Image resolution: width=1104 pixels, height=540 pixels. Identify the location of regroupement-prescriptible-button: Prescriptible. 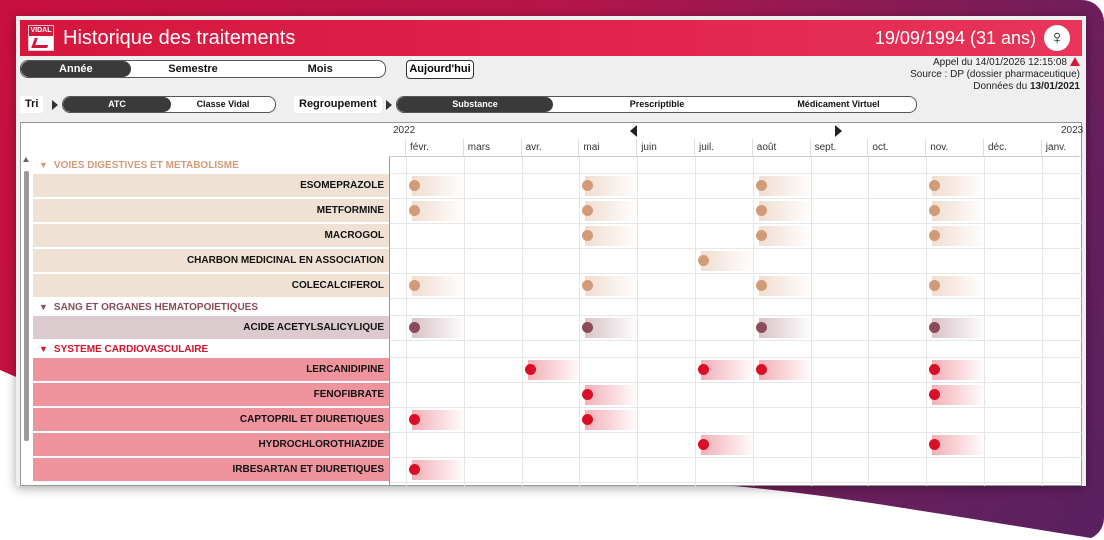
(657, 104).